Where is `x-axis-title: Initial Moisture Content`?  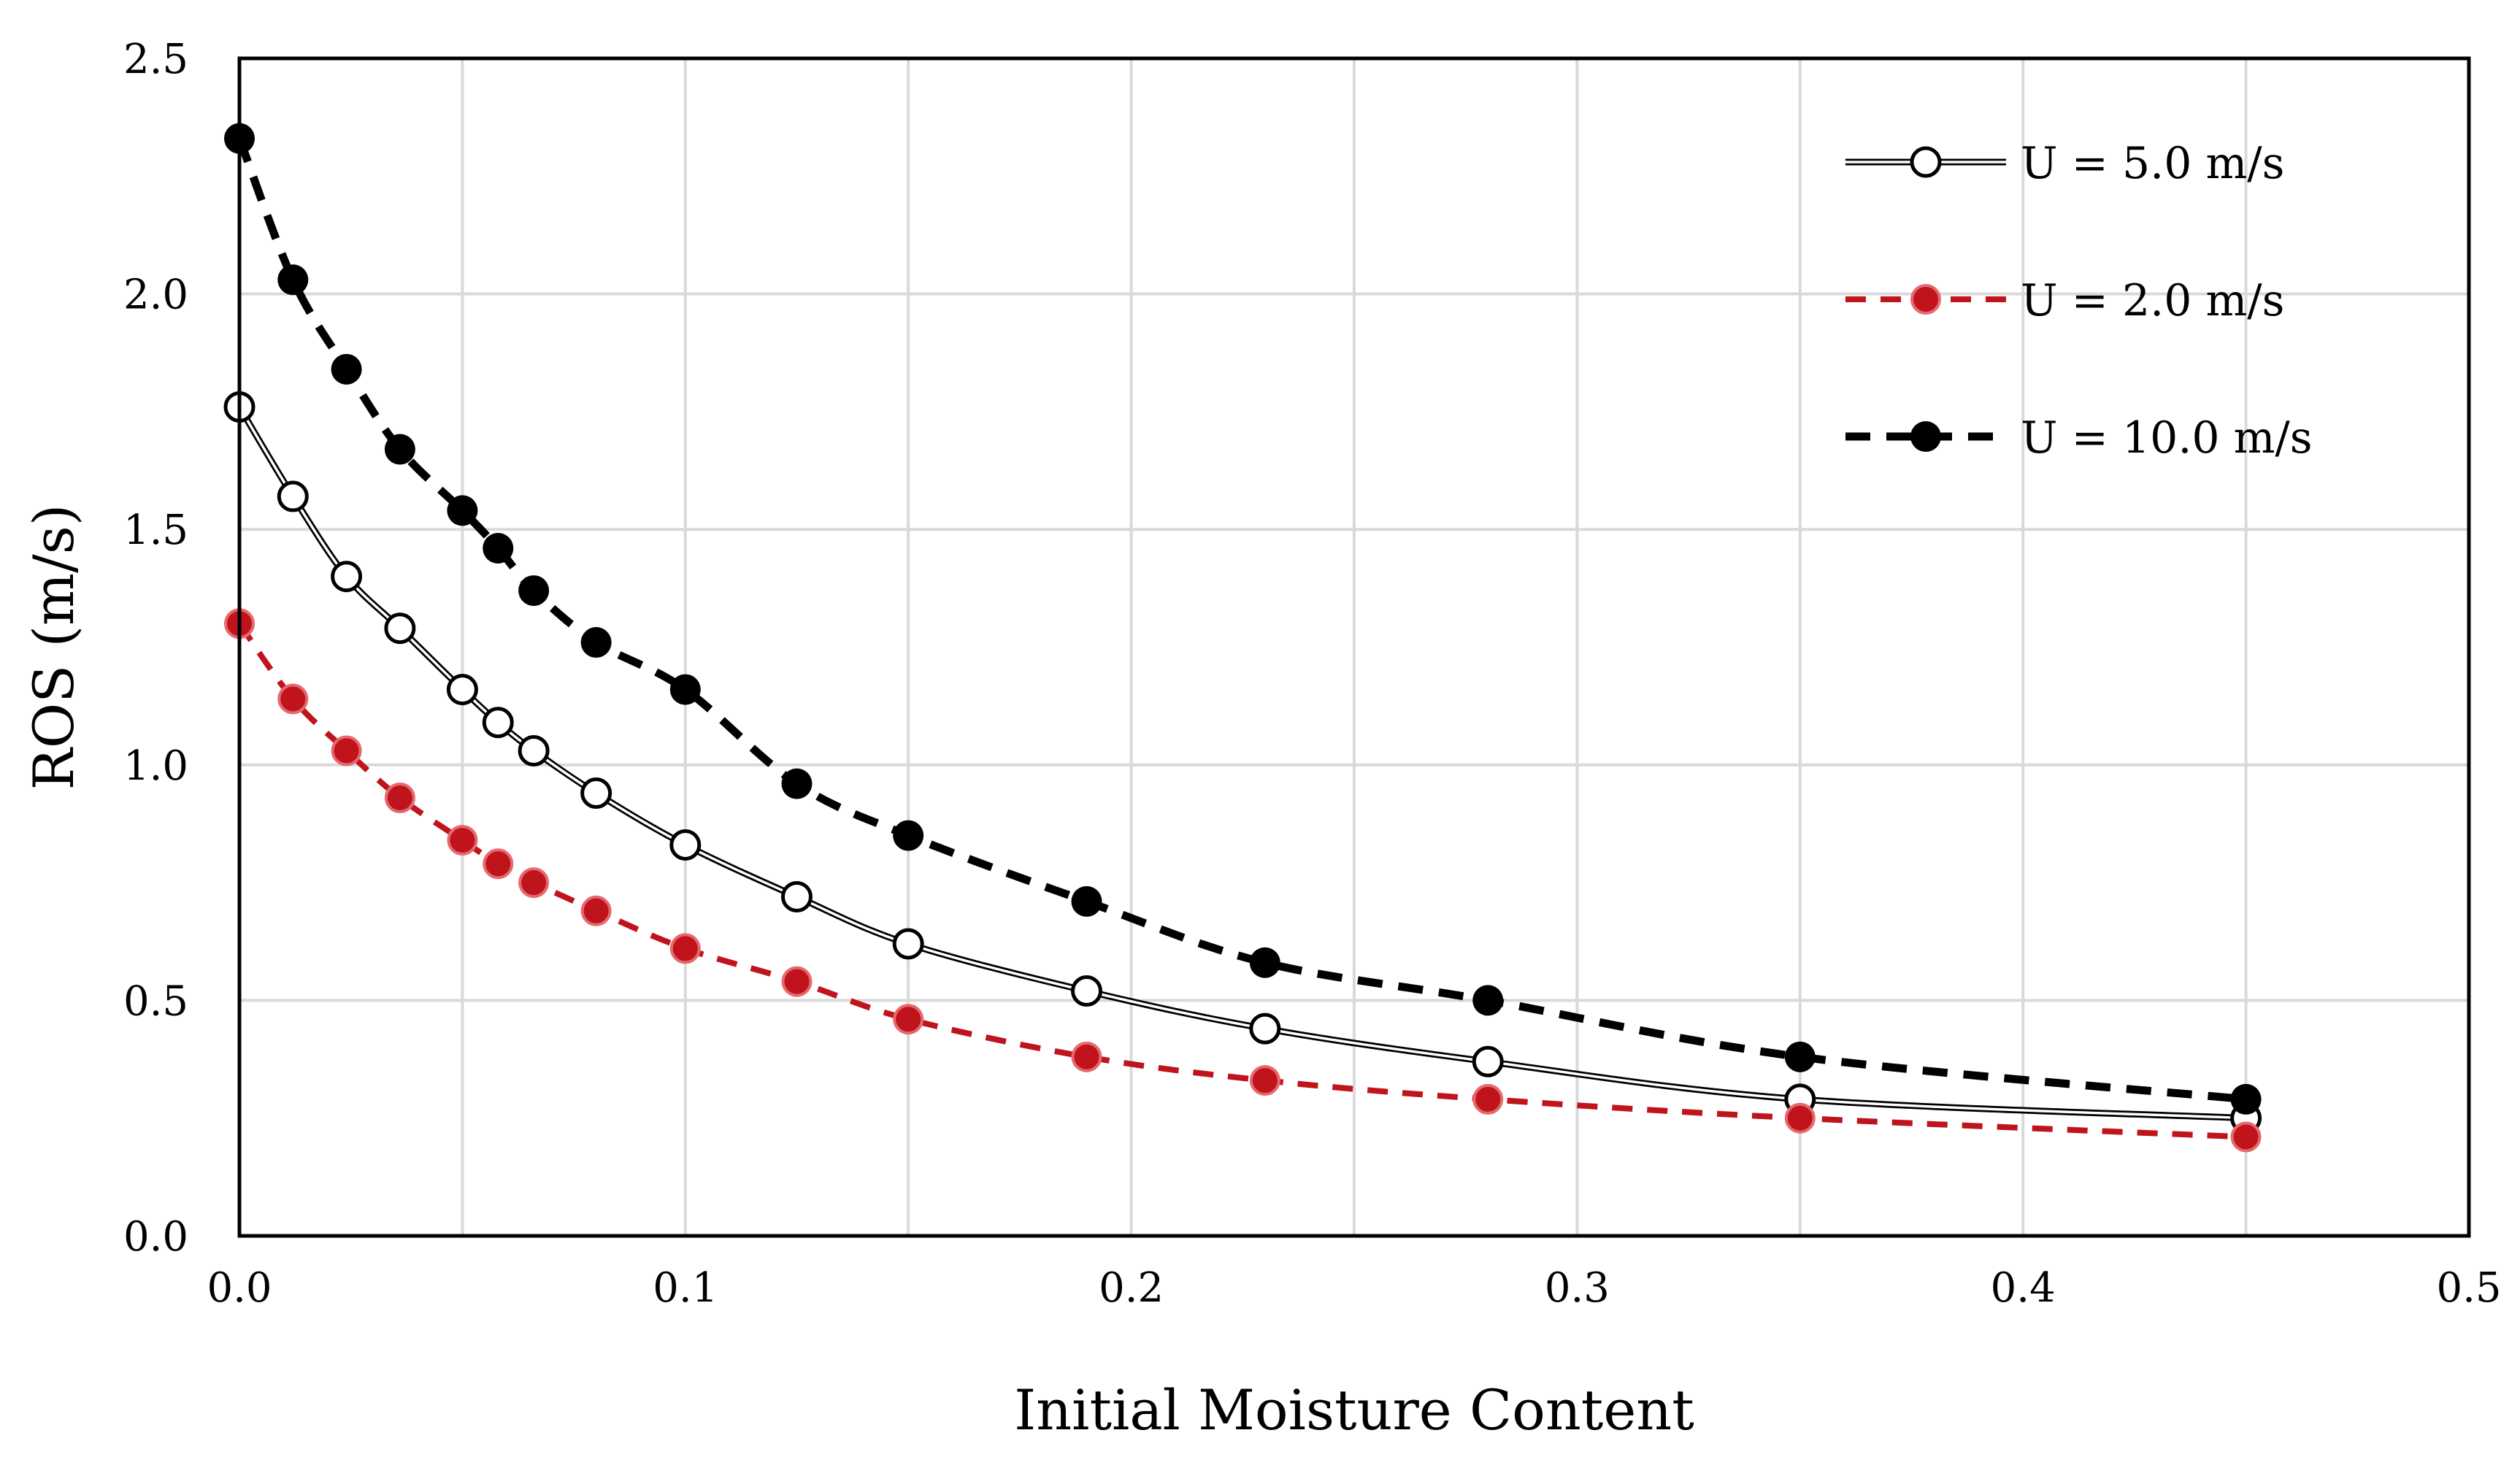
x-axis-title: Initial Moisture Content is located at coordinates (1354, 1409).